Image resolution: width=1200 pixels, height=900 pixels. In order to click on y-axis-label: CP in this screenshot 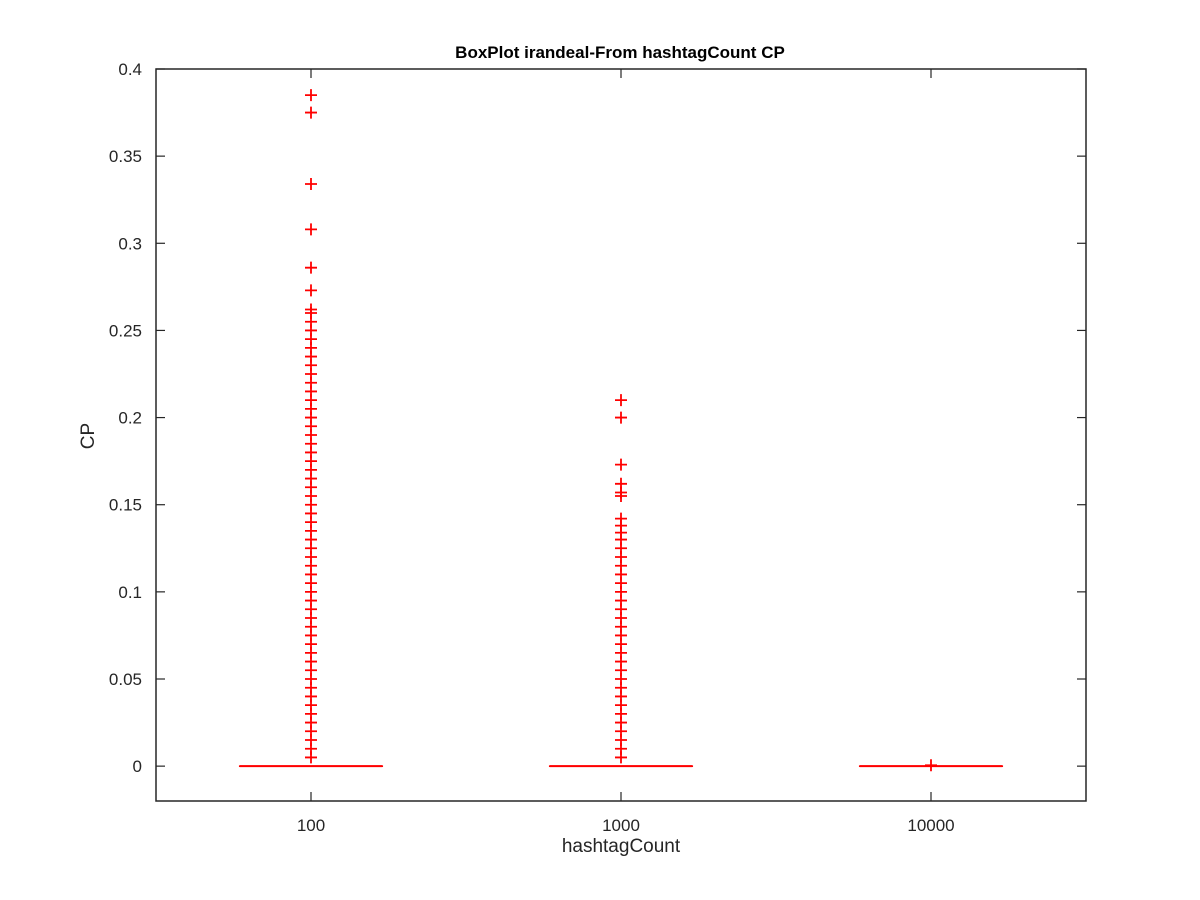, I will do `click(88, 436)`.